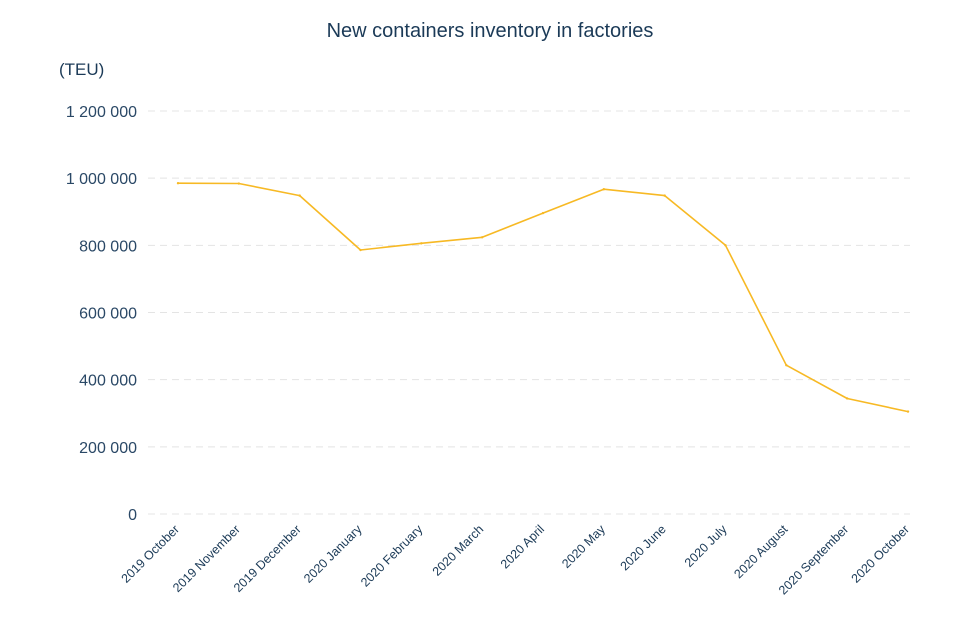 This screenshot has width=980, height=622. I want to click on y-tick-label: 200 000, so click(108, 448).